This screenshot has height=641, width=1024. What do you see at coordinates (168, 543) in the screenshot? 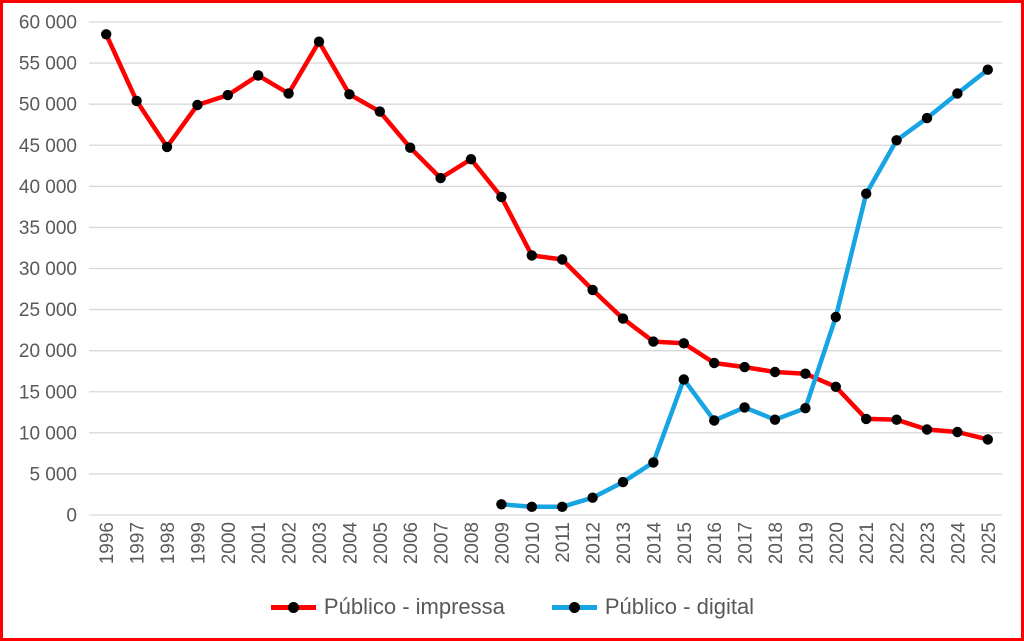
I see `x-axis-tick-label: 1998` at bounding box center [168, 543].